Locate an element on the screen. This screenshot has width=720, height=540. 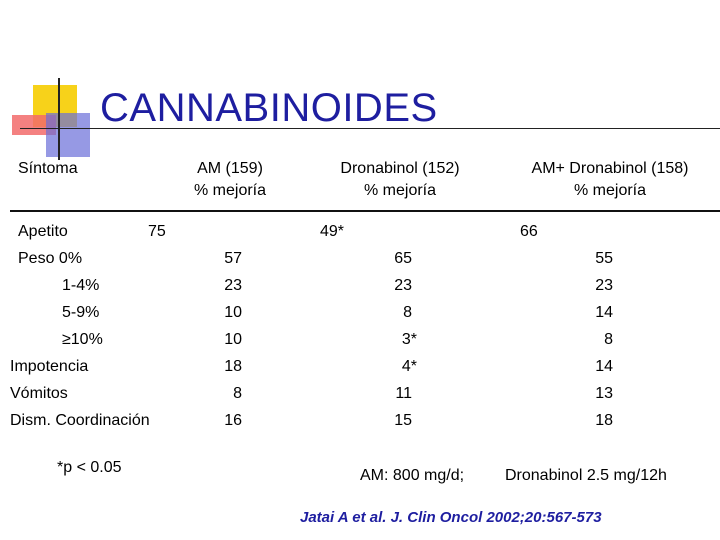
row-value-apetito-dronabinol: 49* is located at coordinates (332, 231).